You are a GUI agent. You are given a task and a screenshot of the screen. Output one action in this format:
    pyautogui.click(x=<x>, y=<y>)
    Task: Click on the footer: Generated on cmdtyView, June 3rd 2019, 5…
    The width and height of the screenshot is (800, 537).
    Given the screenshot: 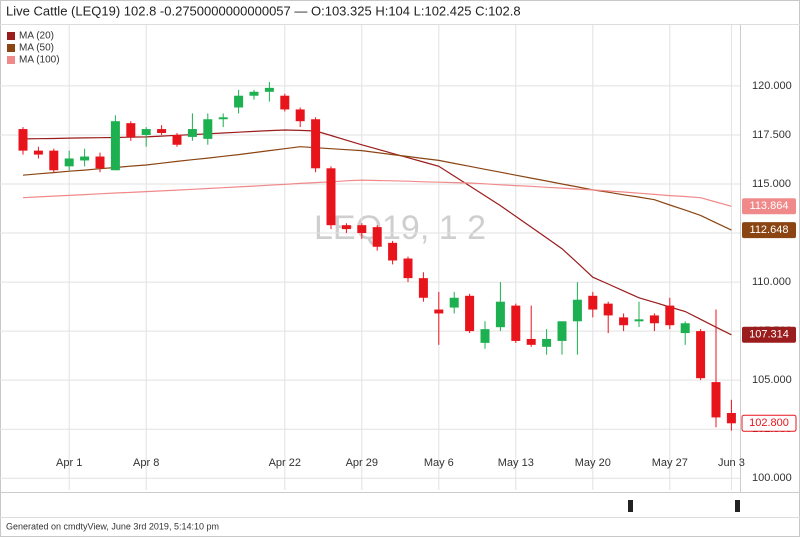 What is the action you would take?
    pyautogui.click(x=112, y=526)
    